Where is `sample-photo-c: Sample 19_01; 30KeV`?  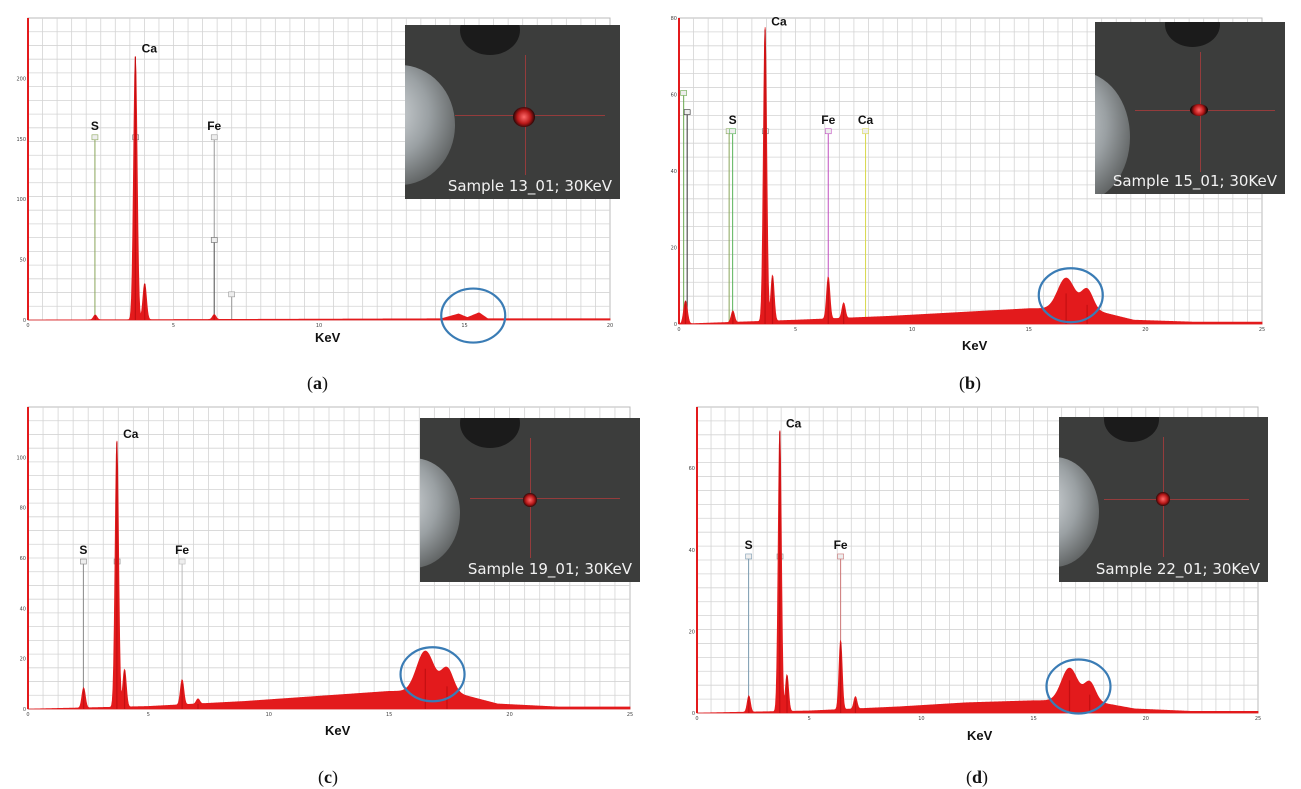 sample-photo-c: Sample 19_01; 30KeV is located at coordinates (530, 500).